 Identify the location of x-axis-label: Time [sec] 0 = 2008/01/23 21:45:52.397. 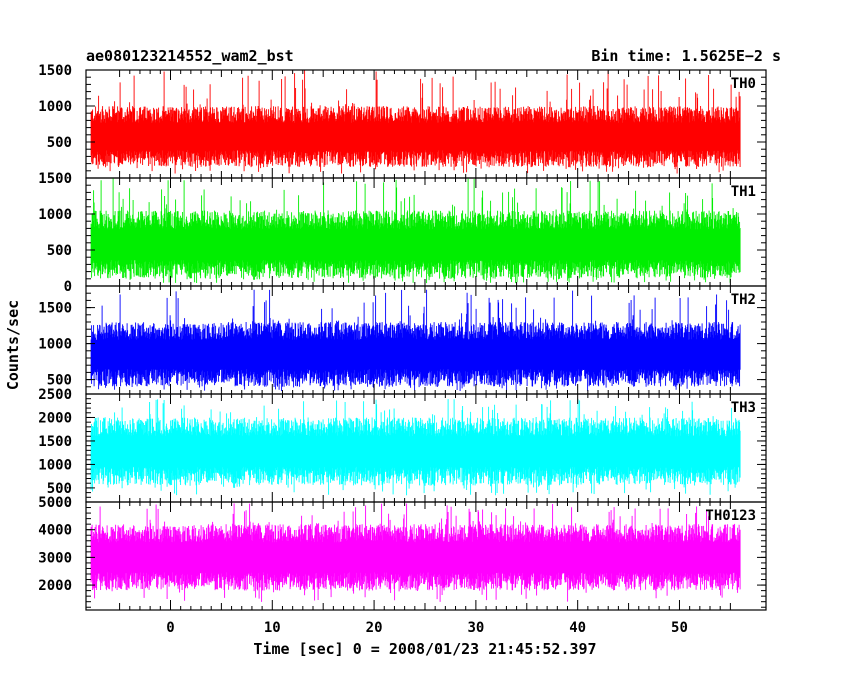
(424, 649).